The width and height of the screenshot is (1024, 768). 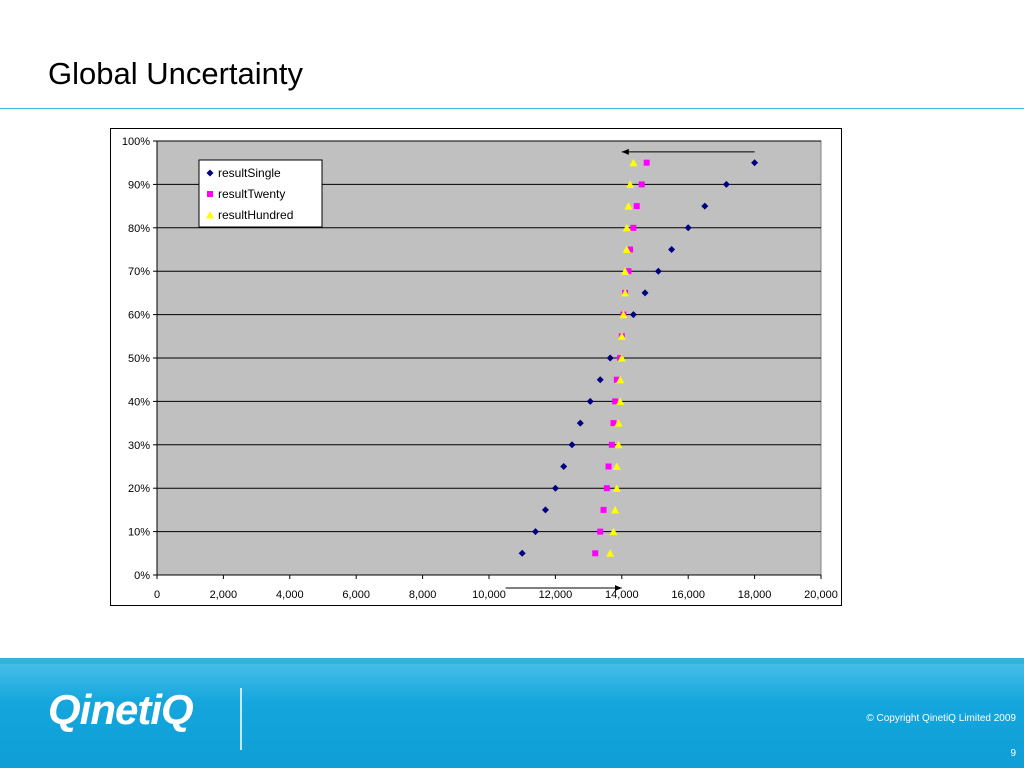 I want to click on x-tick-label: 0, so click(x=157, y=595).